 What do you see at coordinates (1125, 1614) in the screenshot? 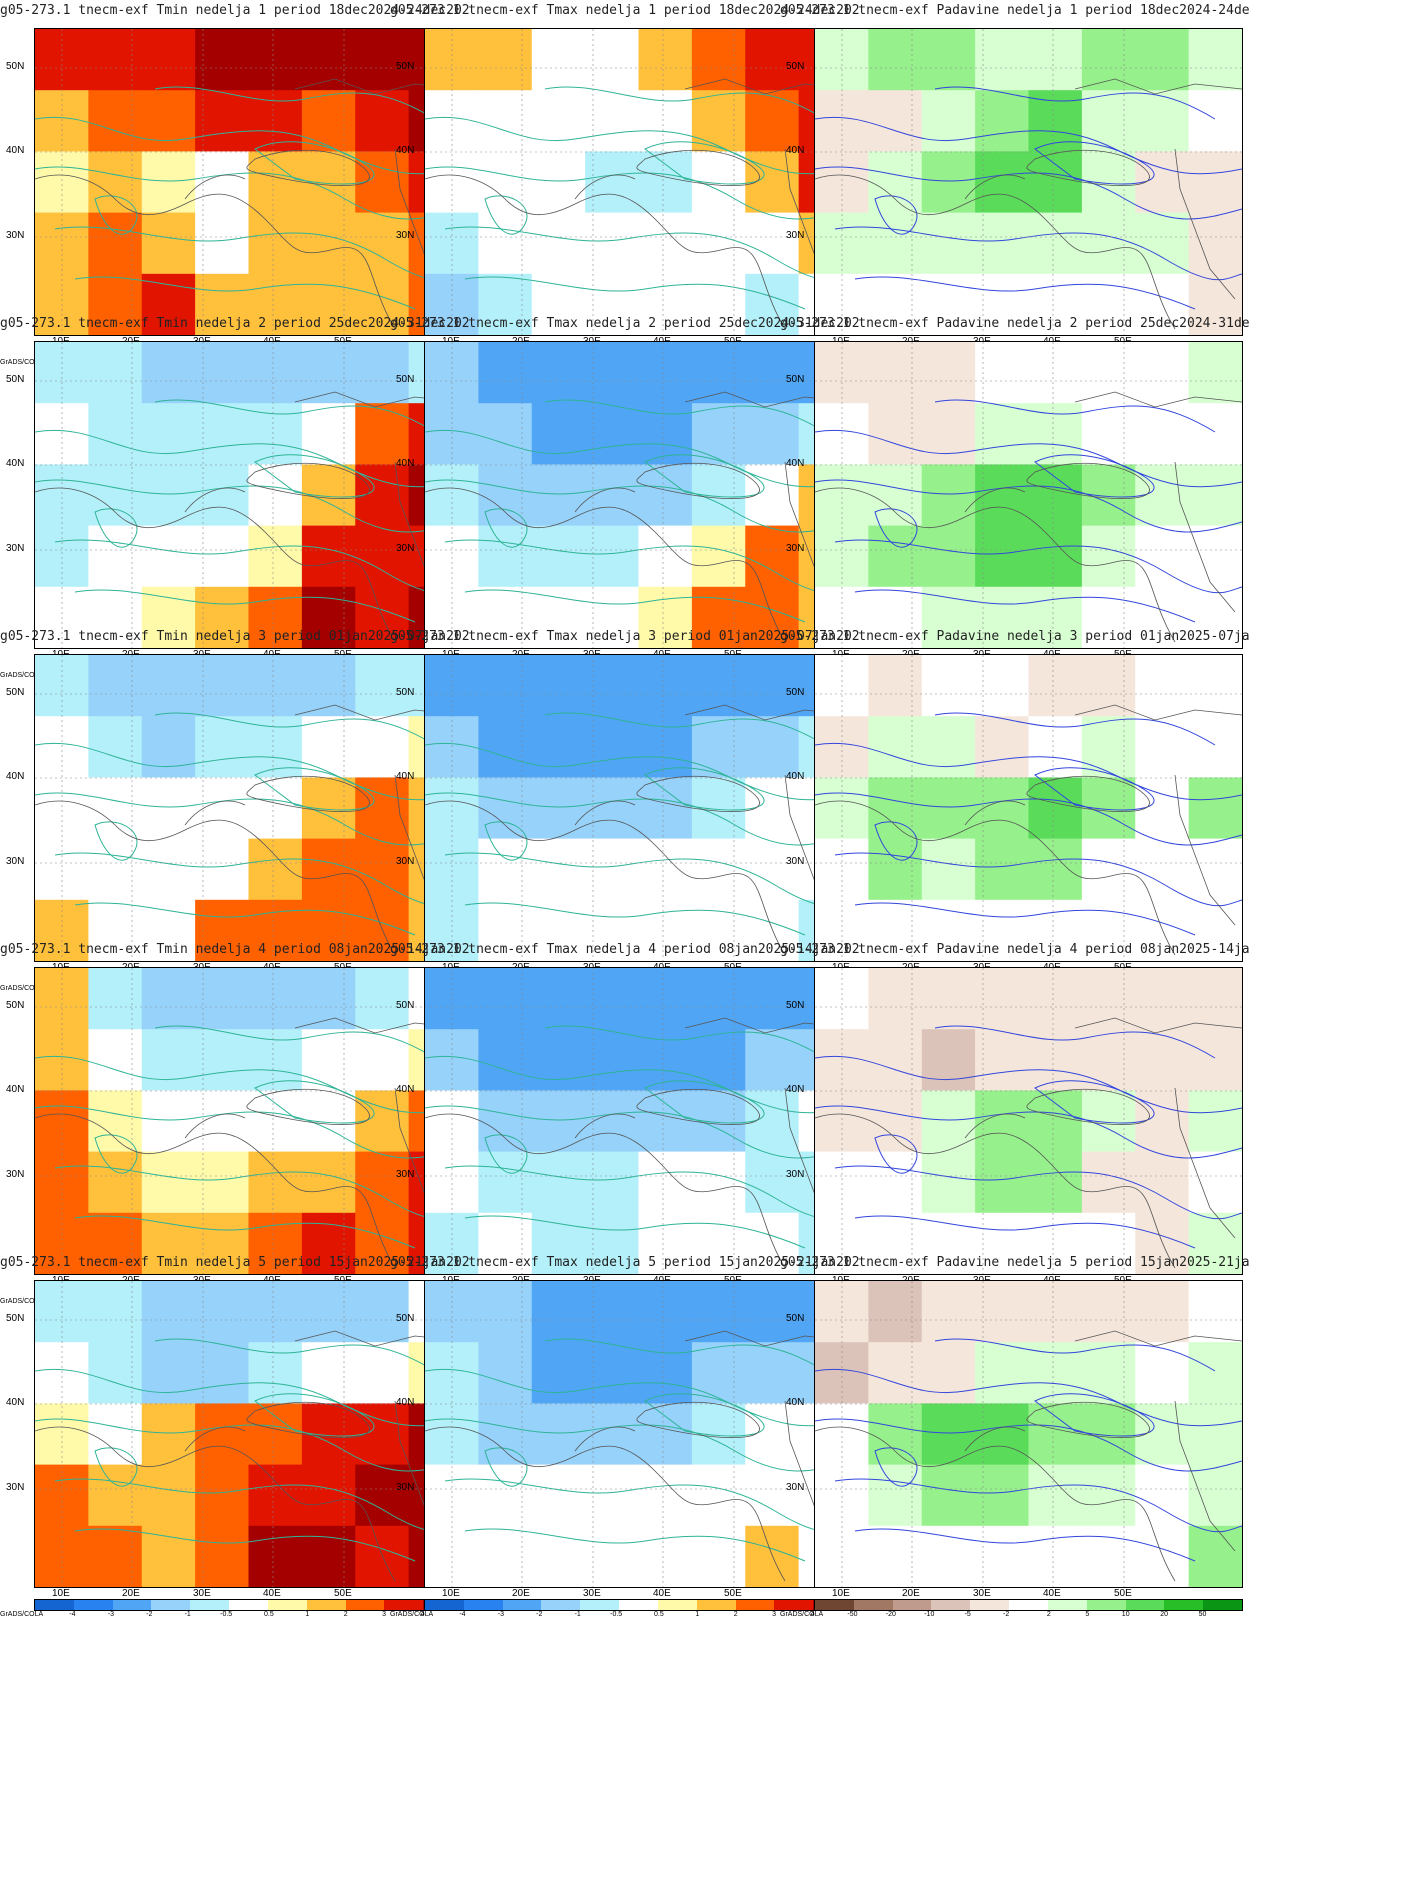
I see `colorbar-tick-label: 10` at bounding box center [1125, 1614].